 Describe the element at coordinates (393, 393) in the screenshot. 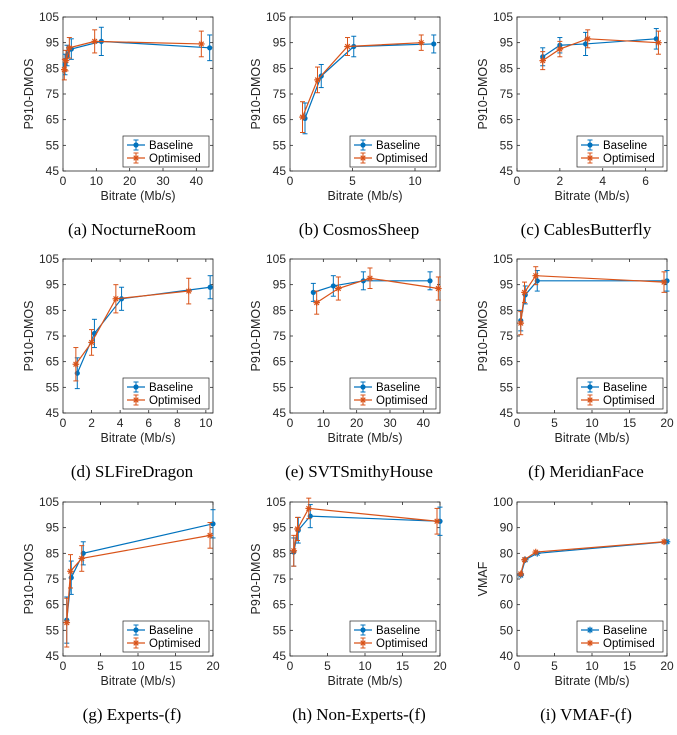

I see `legend-box` at that location.